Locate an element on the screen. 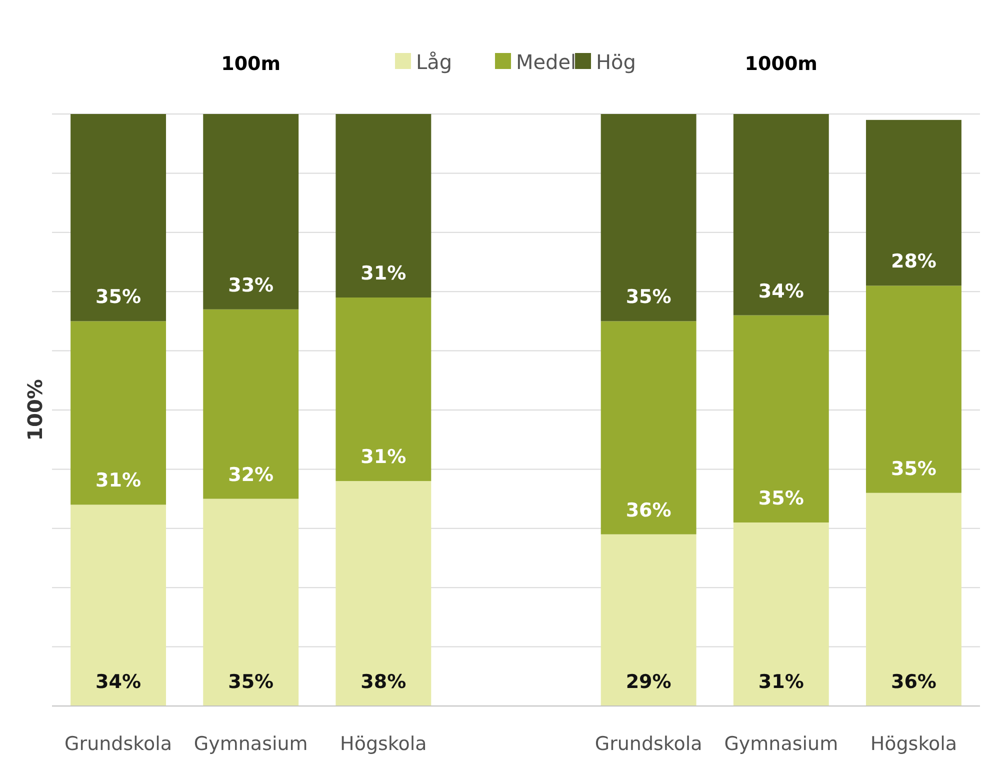  text: 1000m is located at coordinates (781, 64).